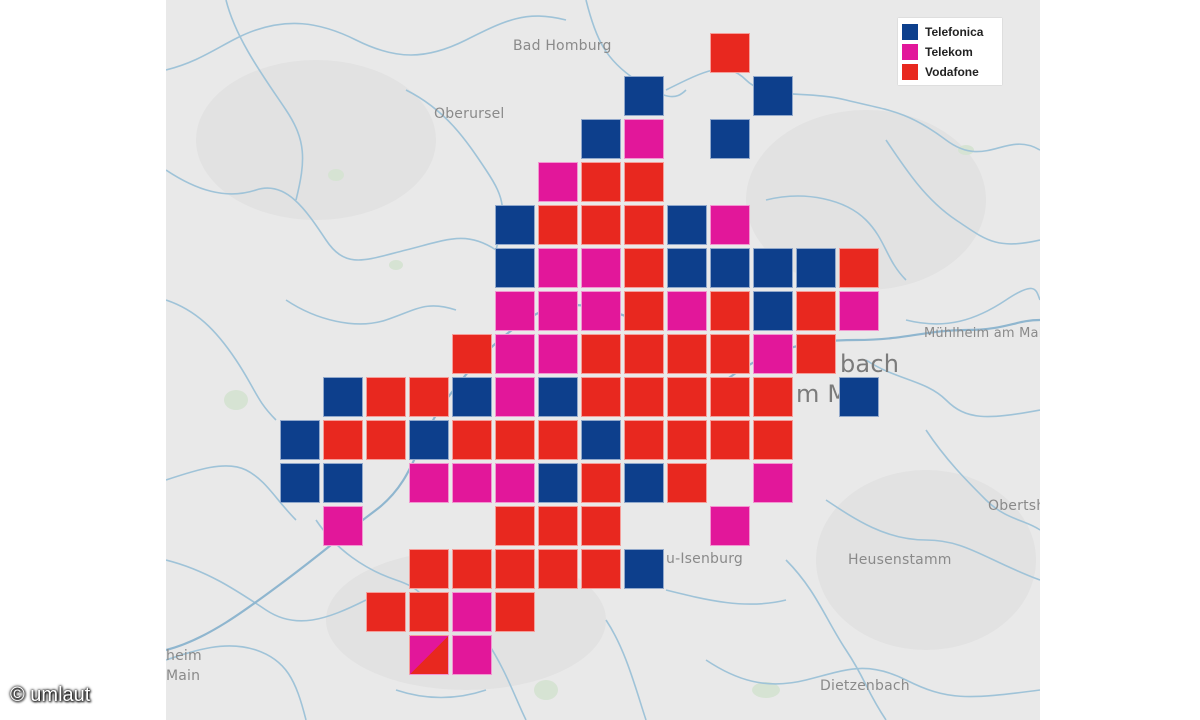  Describe the element at coordinates (50, 695) in the screenshot. I see `copyright-label: © umlaut` at that location.